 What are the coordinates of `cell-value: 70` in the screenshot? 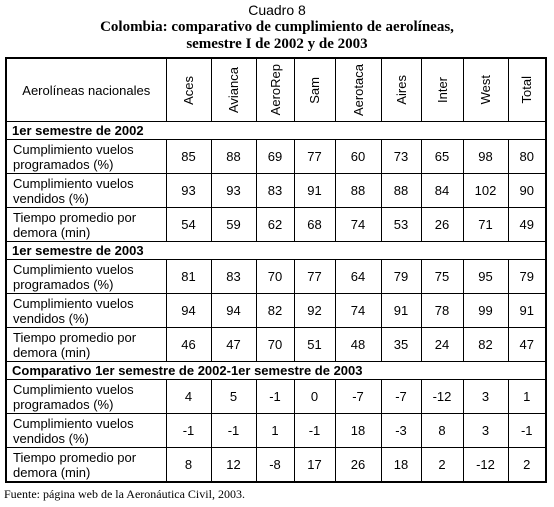 It's located at (275, 344).